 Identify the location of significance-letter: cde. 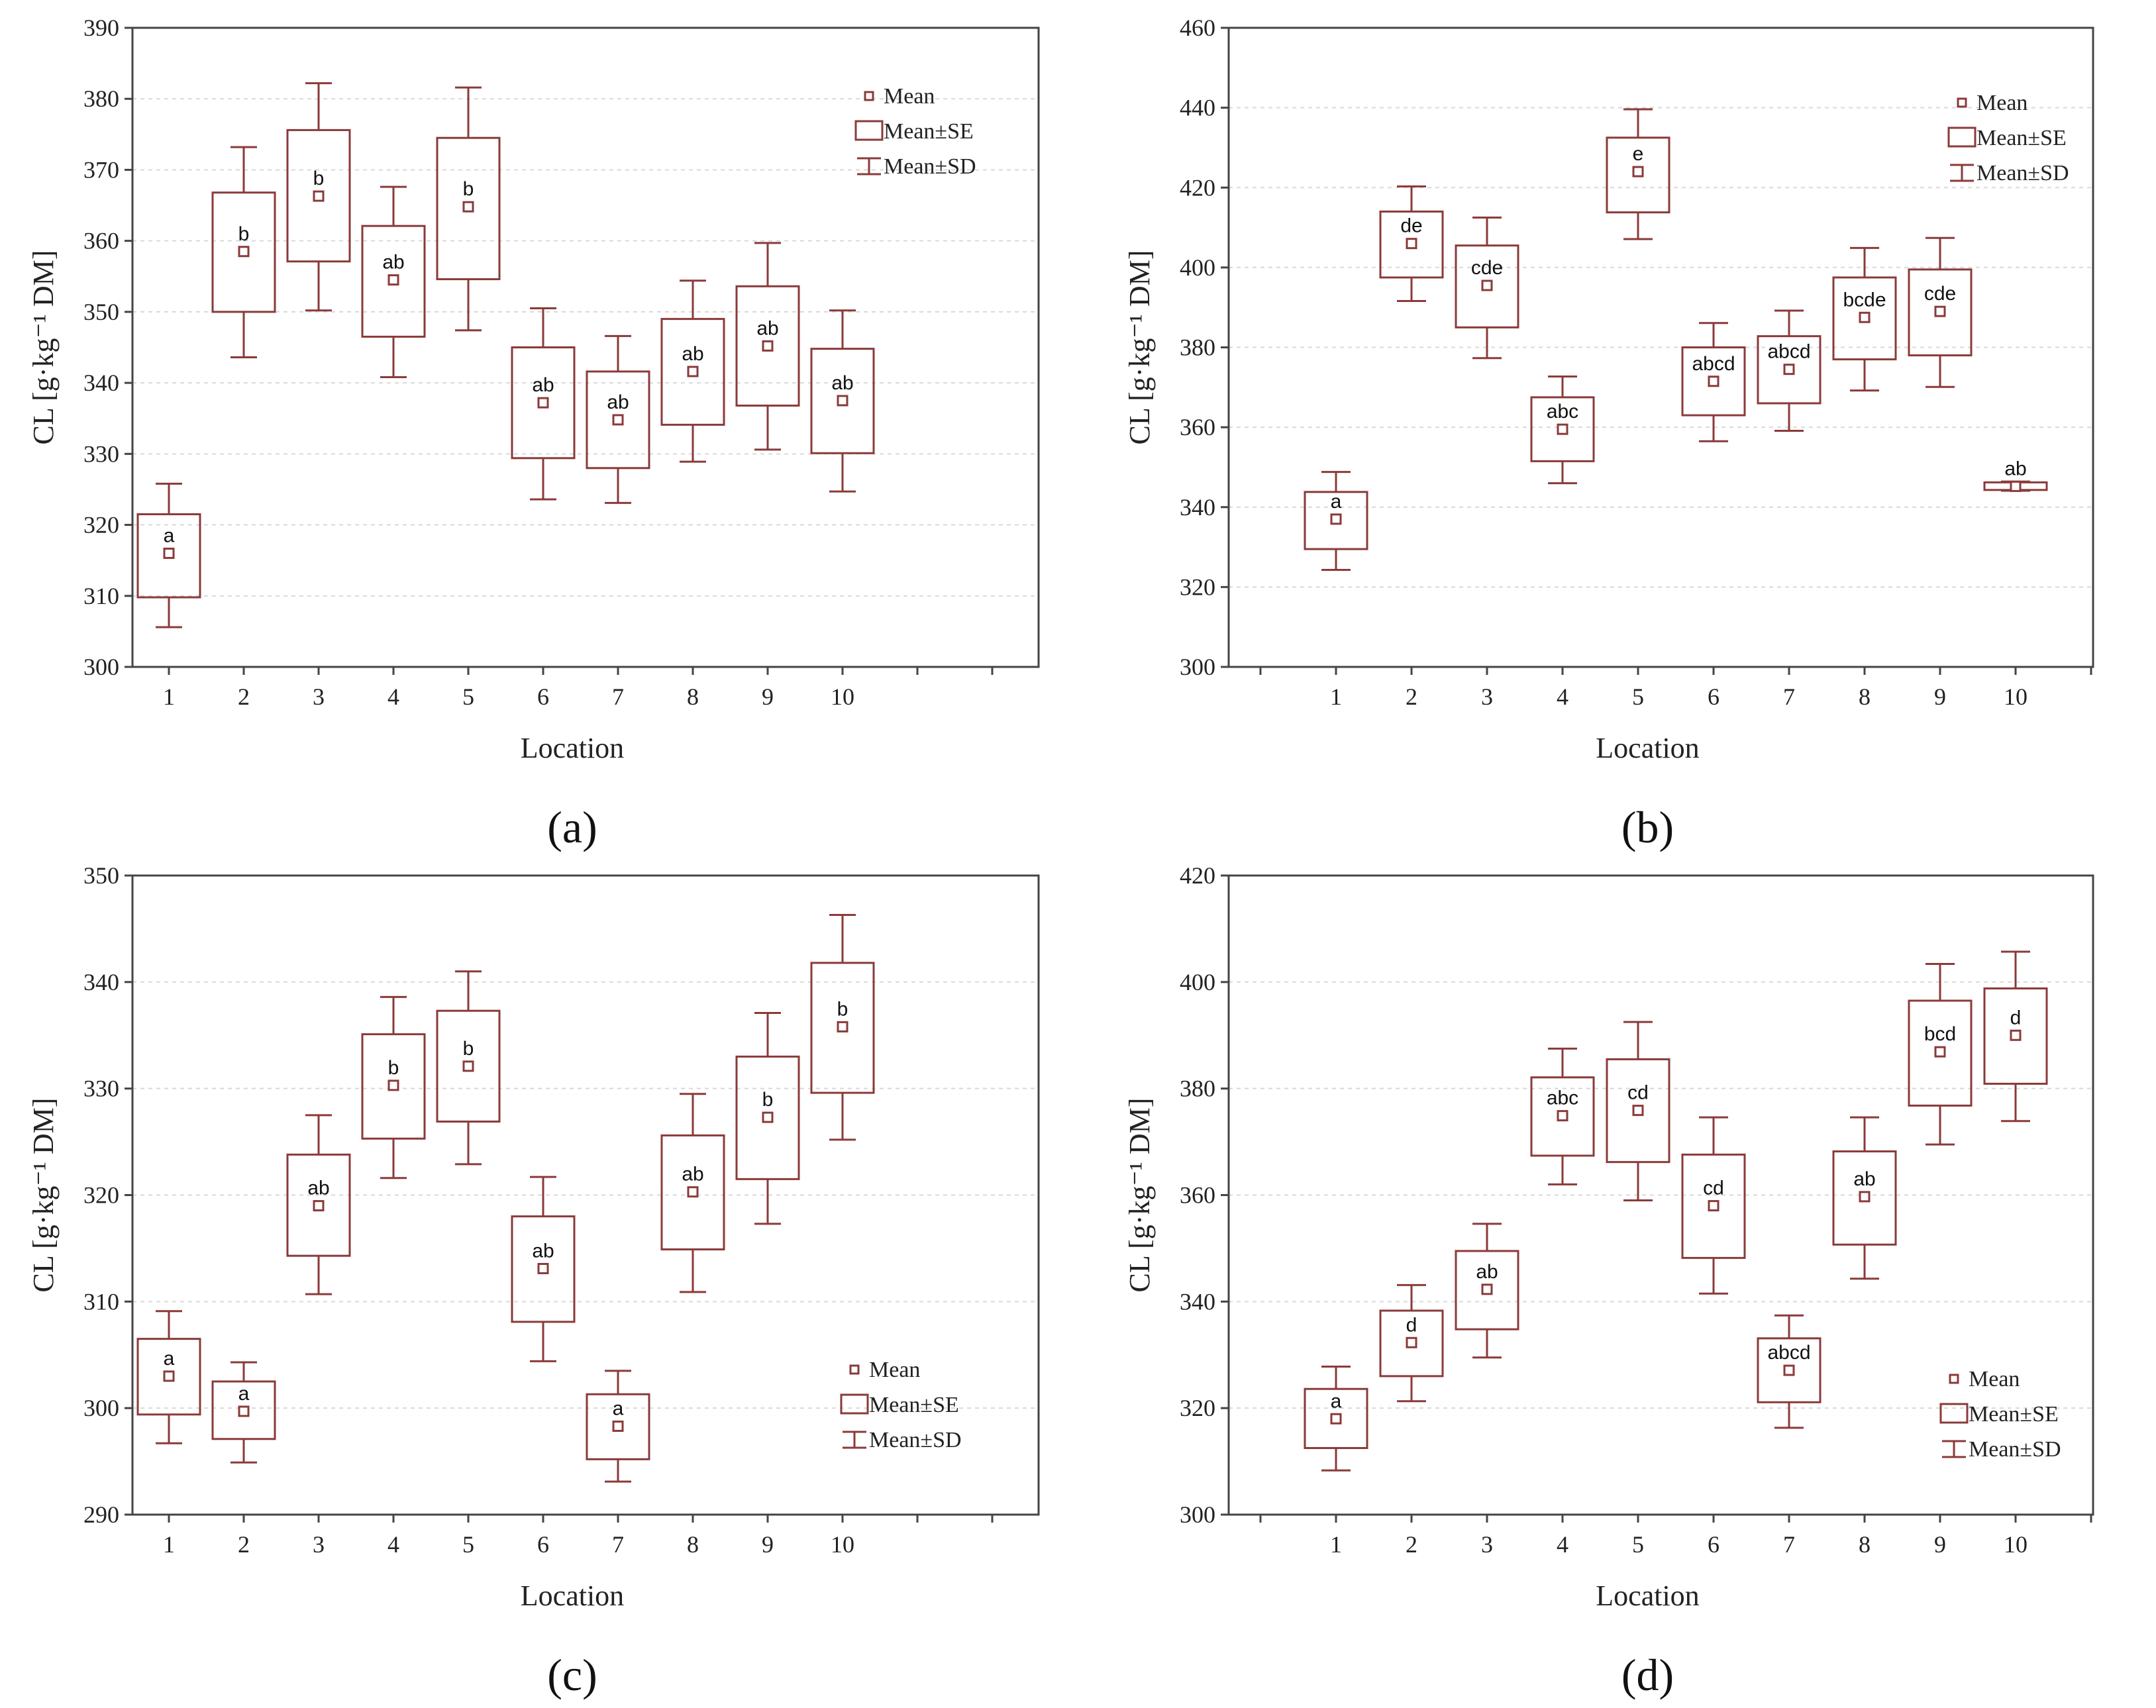
(1487, 268).